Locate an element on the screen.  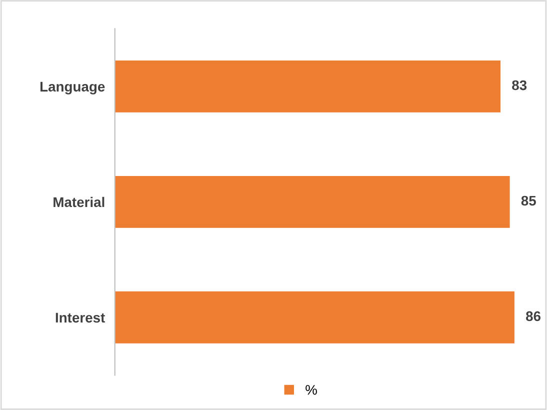
legend-label: % is located at coordinates (311, 389).